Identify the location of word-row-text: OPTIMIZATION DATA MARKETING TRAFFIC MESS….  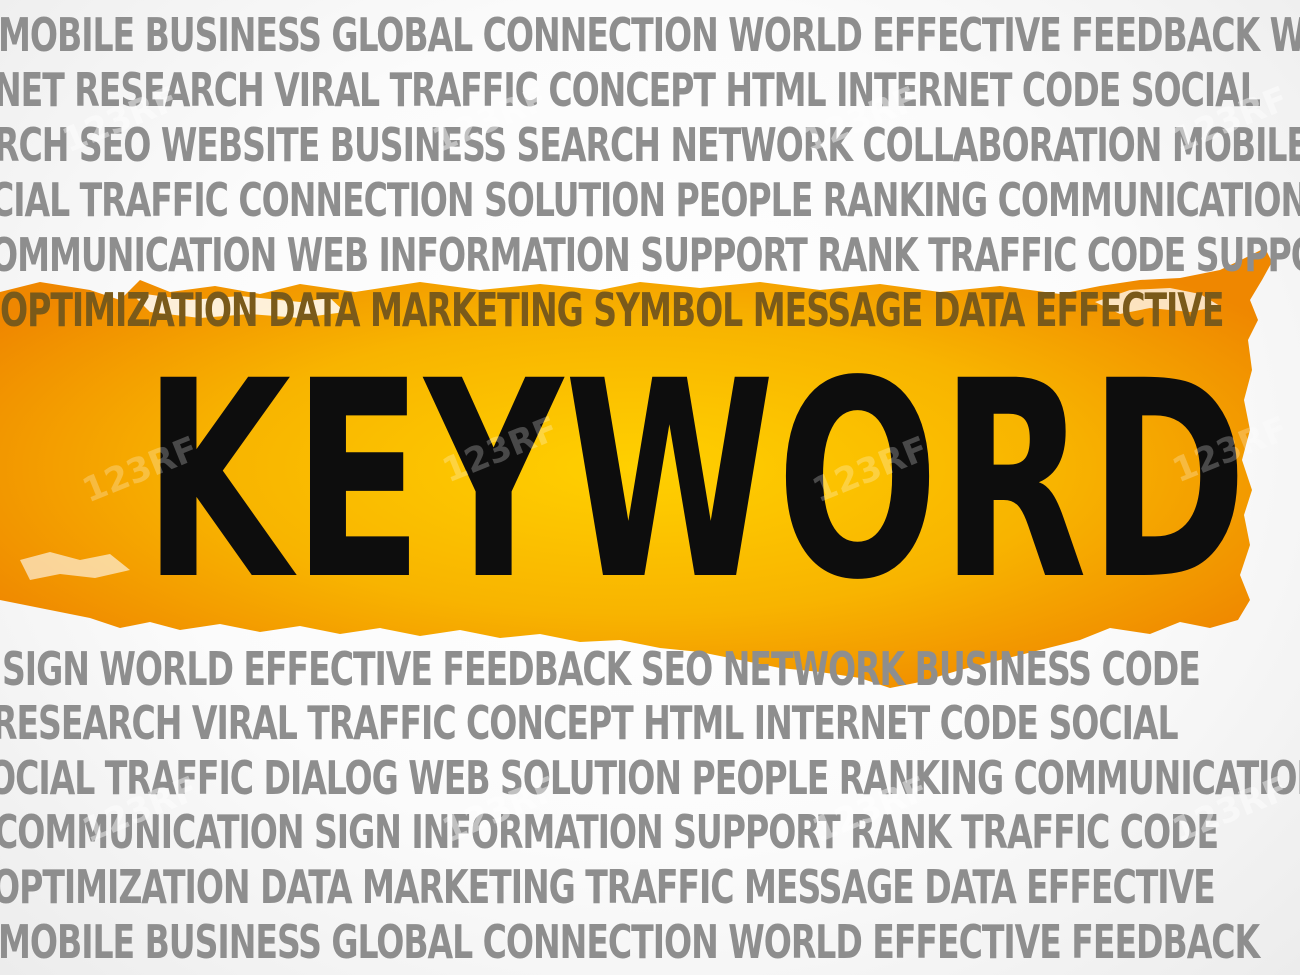
(608, 887).